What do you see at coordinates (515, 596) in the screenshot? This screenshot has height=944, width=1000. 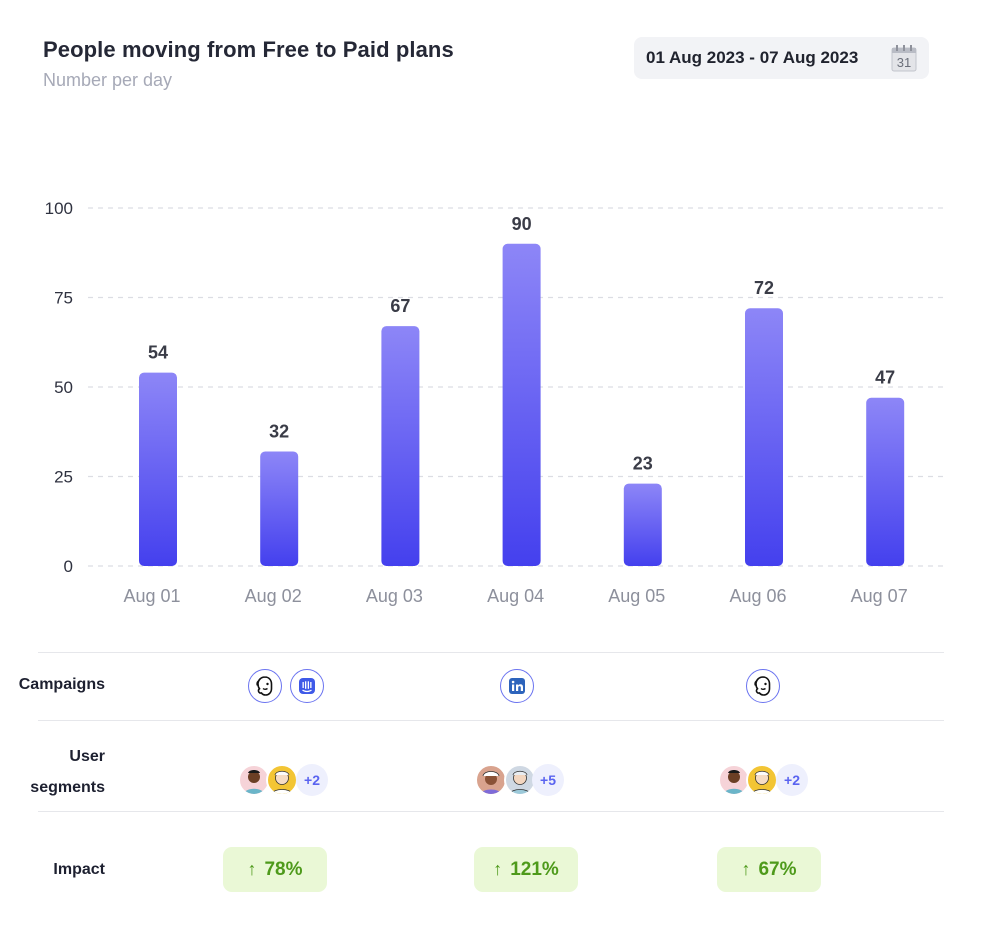 I see `x-tick-label: Aug 04` at bounding box center [515, 596].